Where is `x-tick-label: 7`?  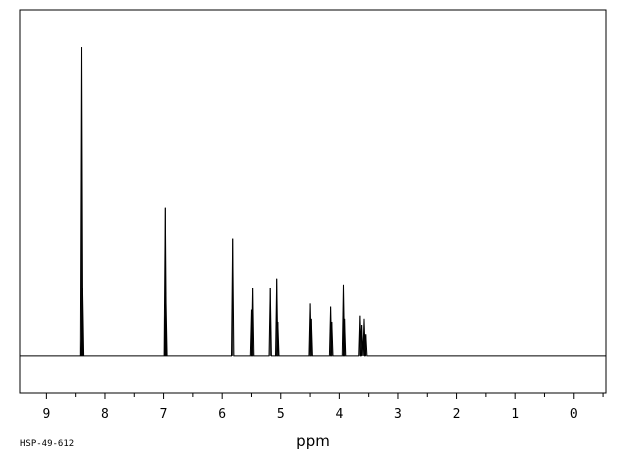
x-tick-label: 7 is located at coordinates (164, 414).